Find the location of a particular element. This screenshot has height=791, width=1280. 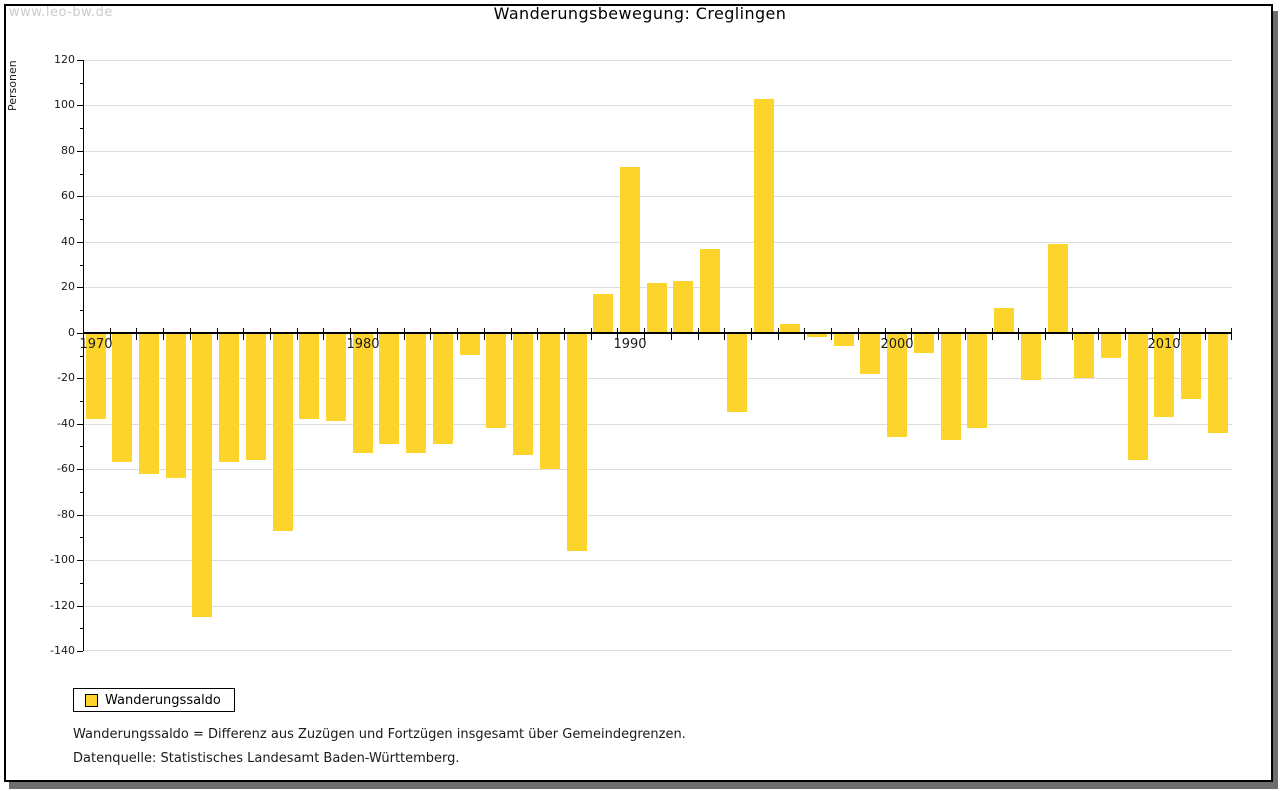

y-axis-title: Personen is located at coordinates (12, 85).